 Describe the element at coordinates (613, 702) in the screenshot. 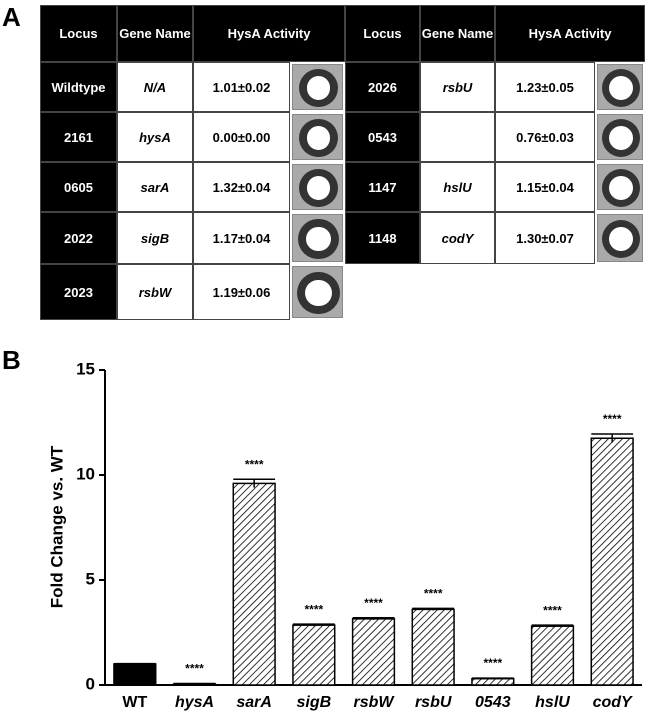

I see `x-tick-label: codY` at that location.